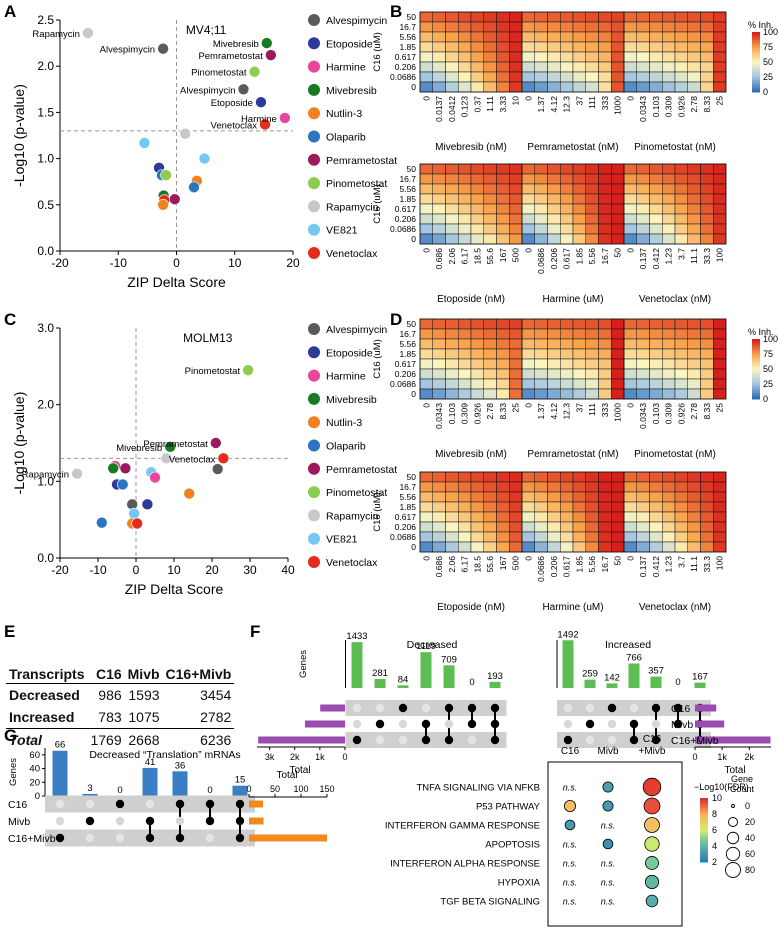 This screenshot has width=778, height=929. Describe the element at coordinates (694, 411) in the screenshot. I see `dose-tick: 2.78` at that location.